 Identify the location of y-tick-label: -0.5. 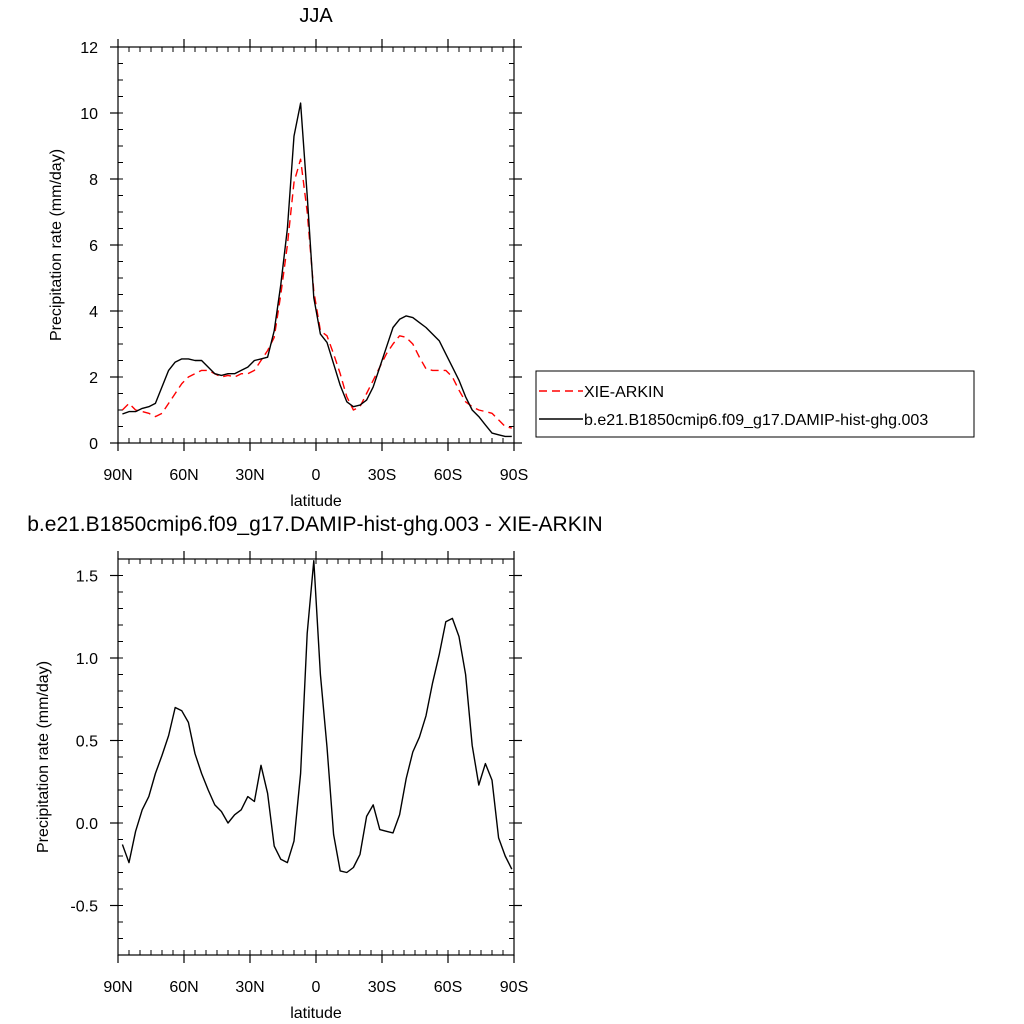
(84, 907).